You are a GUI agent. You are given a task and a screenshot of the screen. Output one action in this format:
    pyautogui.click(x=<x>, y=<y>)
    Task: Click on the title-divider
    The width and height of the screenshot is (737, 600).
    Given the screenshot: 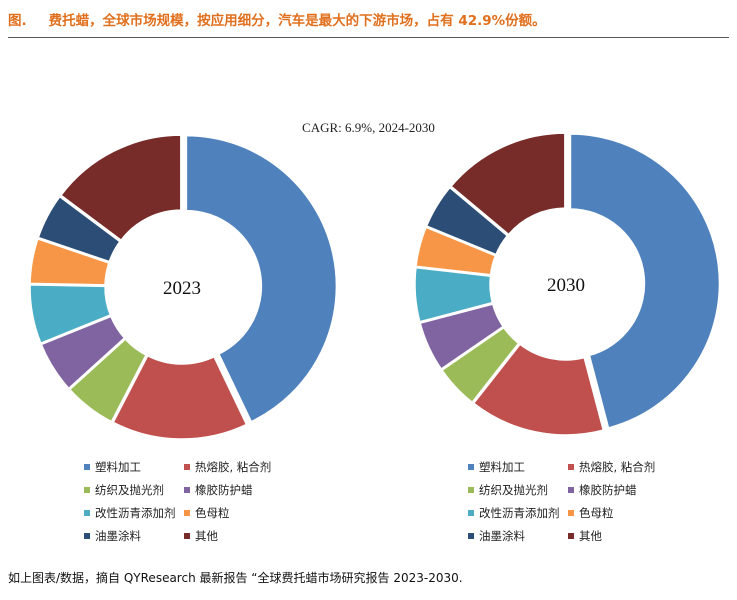 What is the action you would take?
    pyautogui.click(x=368, y=37)
    